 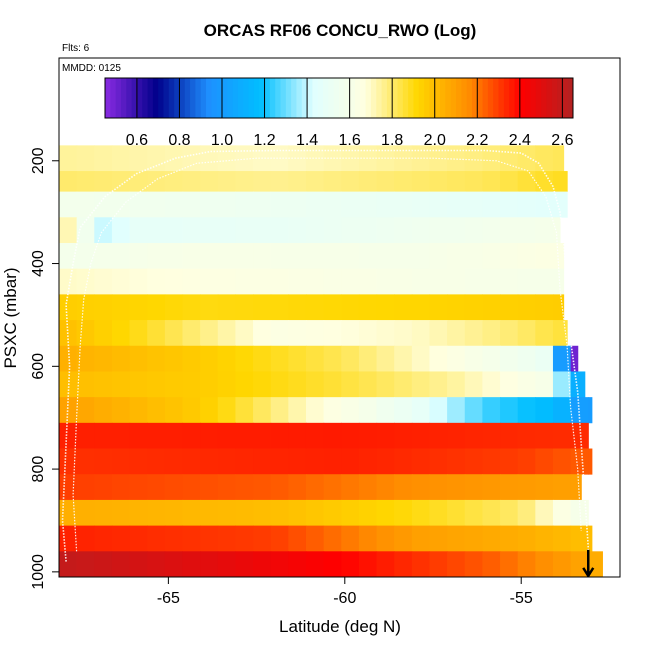 I want to click on colorbar-tick-label: 1.2, so click(x=264, y=140).